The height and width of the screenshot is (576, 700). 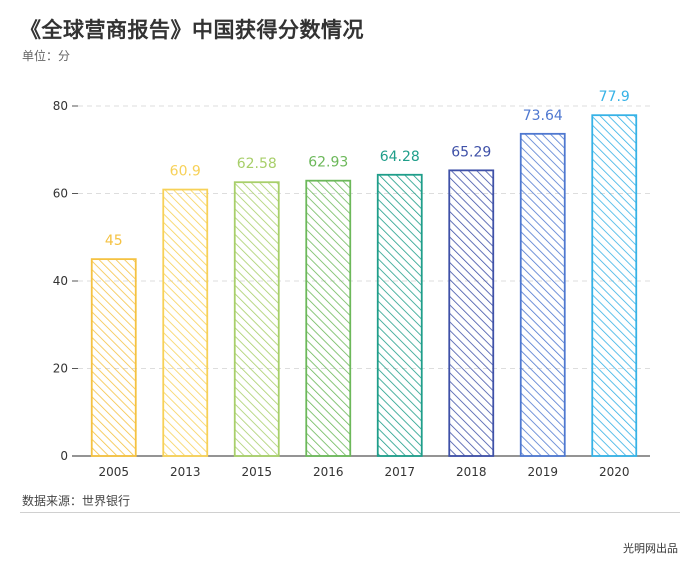 I want to click on x-tick-label: 2013, so click(x=185, y=472).